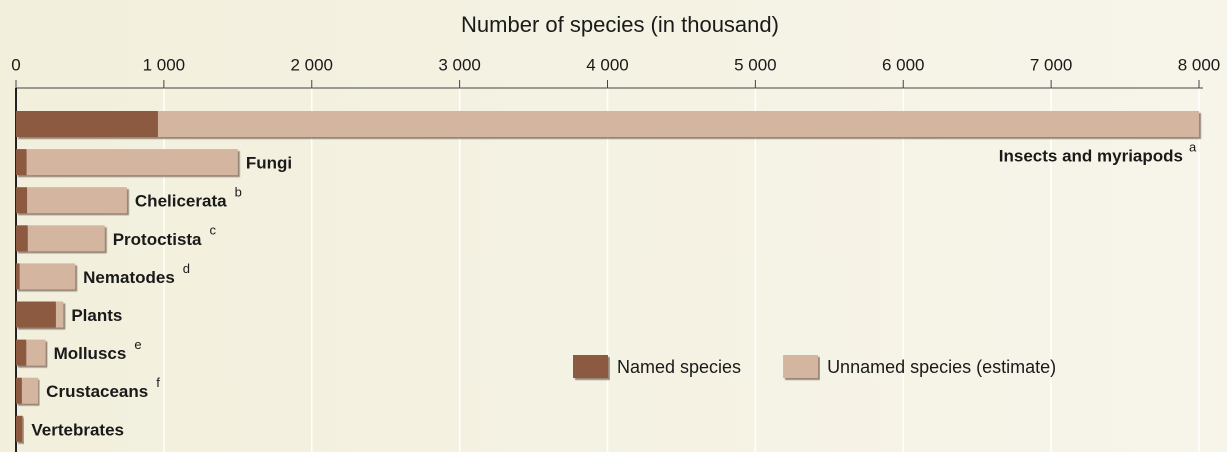  I want to click on x-tick-label: 6 000, so click(903, 64).